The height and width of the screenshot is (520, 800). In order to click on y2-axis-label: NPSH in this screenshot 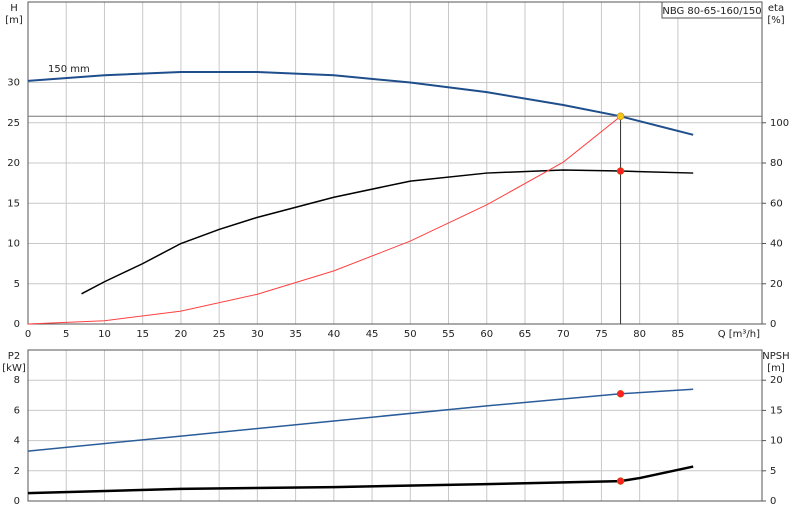, I will do `click(775, 356)`.